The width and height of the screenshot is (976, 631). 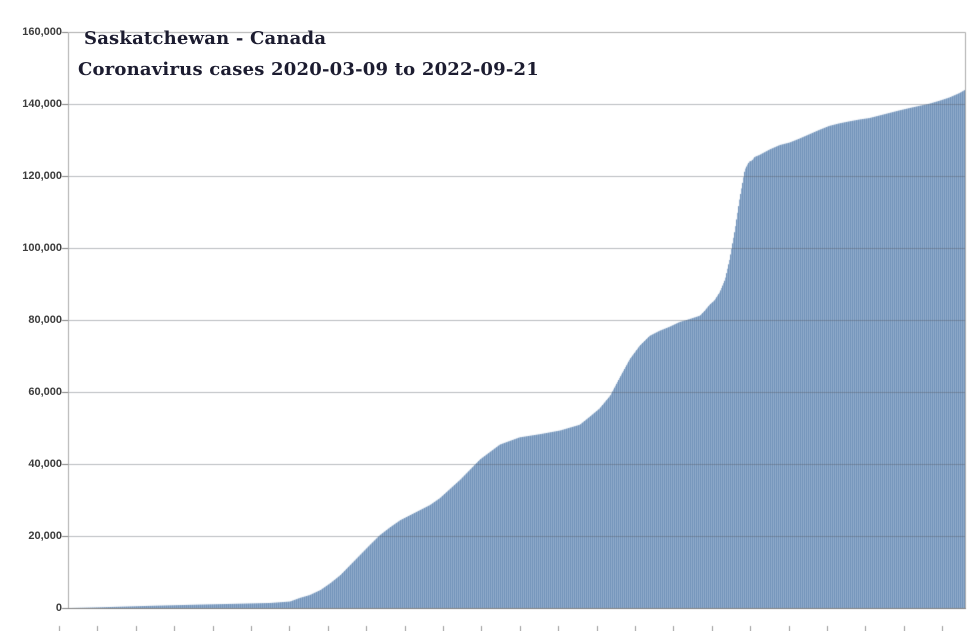 I want to click on y-axis-tick-label: 40,000, so click(x=45, y=463).